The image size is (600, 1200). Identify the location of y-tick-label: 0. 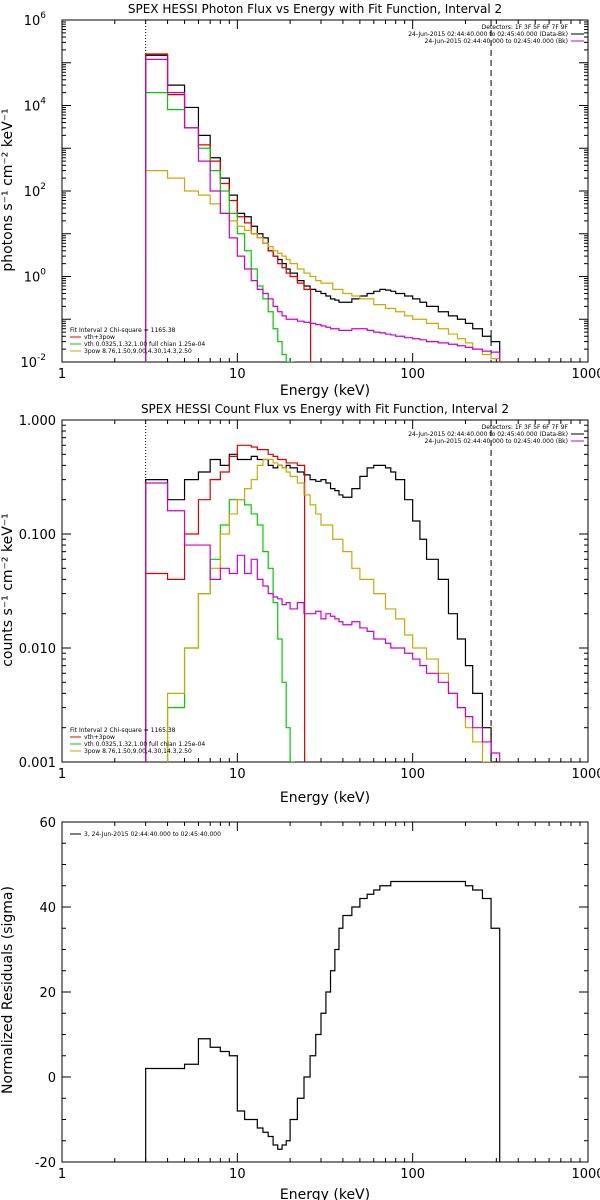
(52, 1078).